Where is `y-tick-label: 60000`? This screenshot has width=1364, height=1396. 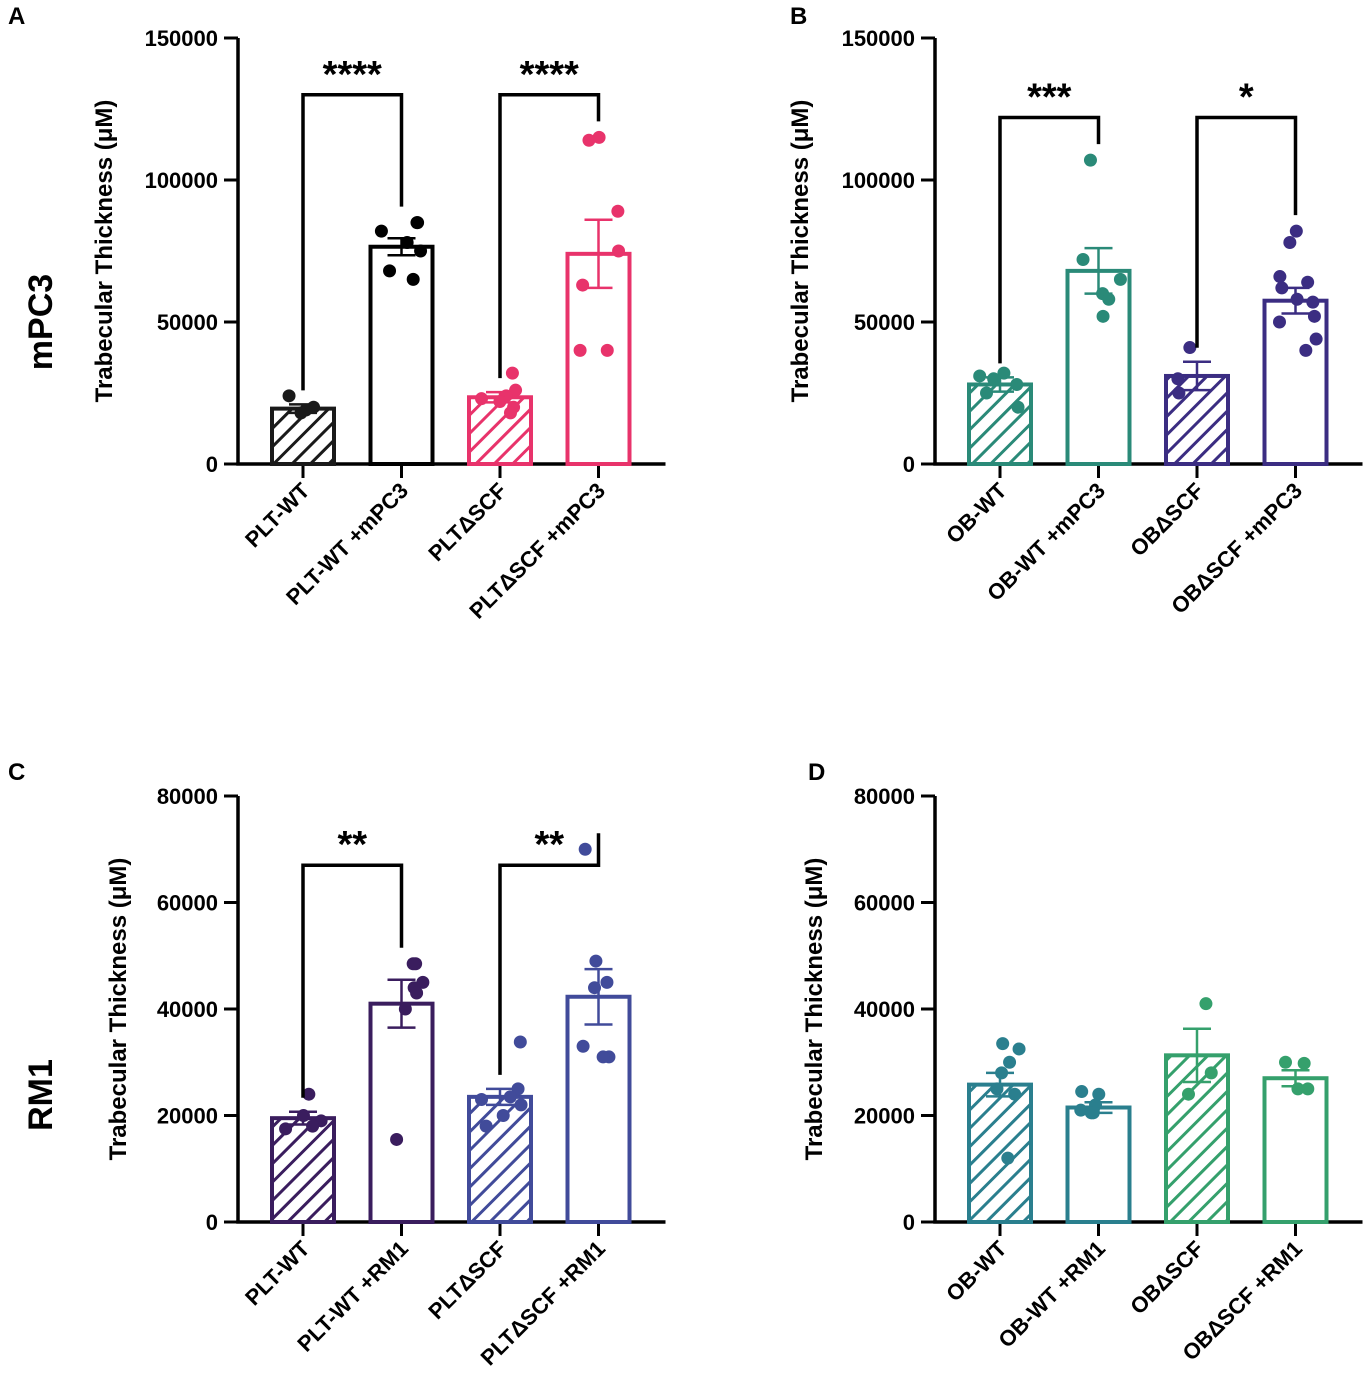 y-tick-label: 60000 is located at coordinates (187, 903).